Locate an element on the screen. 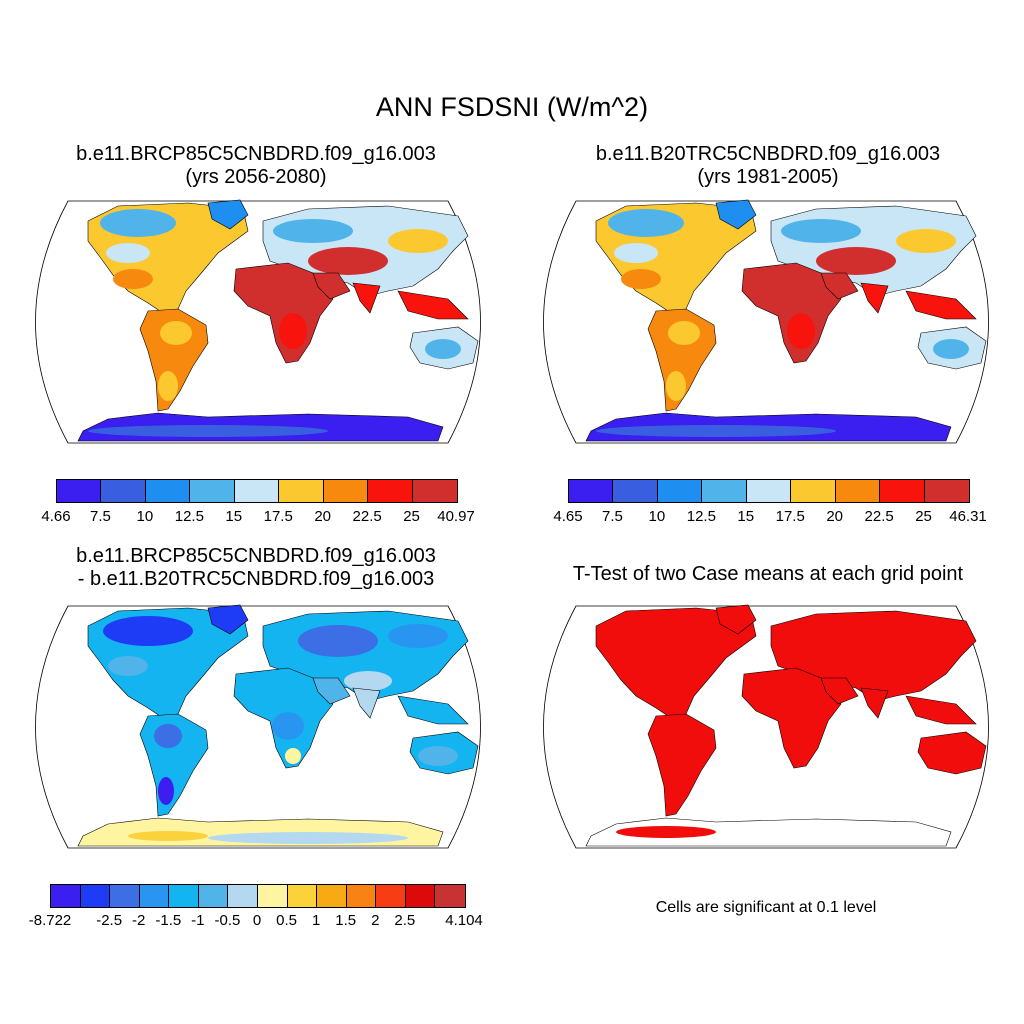 The width and height of the screenshot is (1024, 1024). colorbar-tick-label: 1.5 is located at coordinates (346, 920).